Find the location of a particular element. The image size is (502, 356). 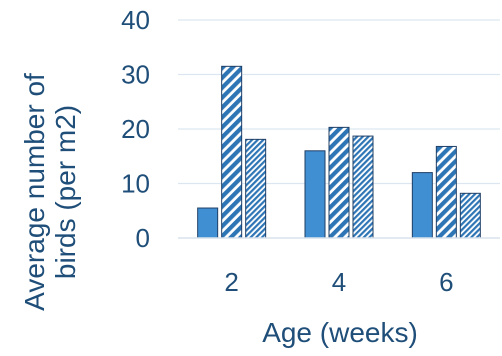

y-tick-label: 30 is located at coordinates (135, 75).